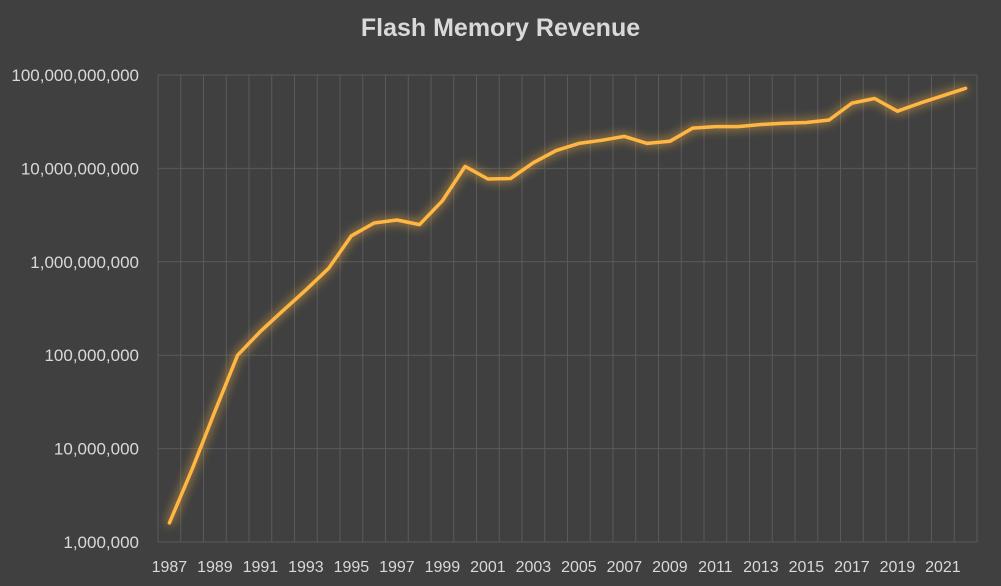  Describe the element at coordinates (761, 567) in the screenshot. I see `x-tick-label: 2013` at that location.